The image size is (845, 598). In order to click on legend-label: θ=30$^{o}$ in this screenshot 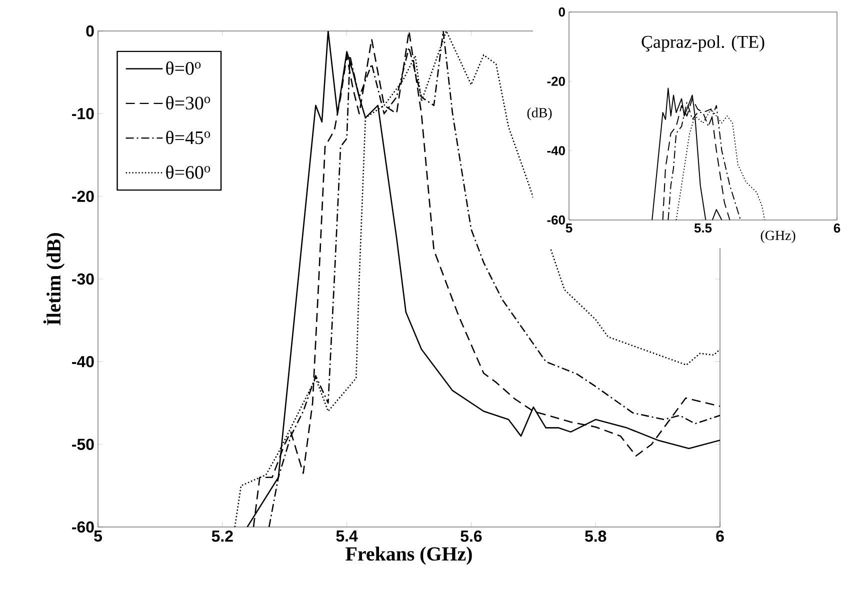, I will do `click(188, 103)`.